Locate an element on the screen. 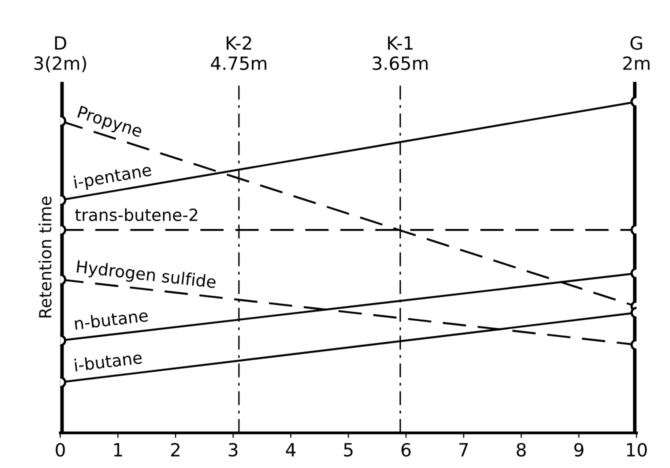  x-tick-label: 10 is located at coordinates (636, 449).